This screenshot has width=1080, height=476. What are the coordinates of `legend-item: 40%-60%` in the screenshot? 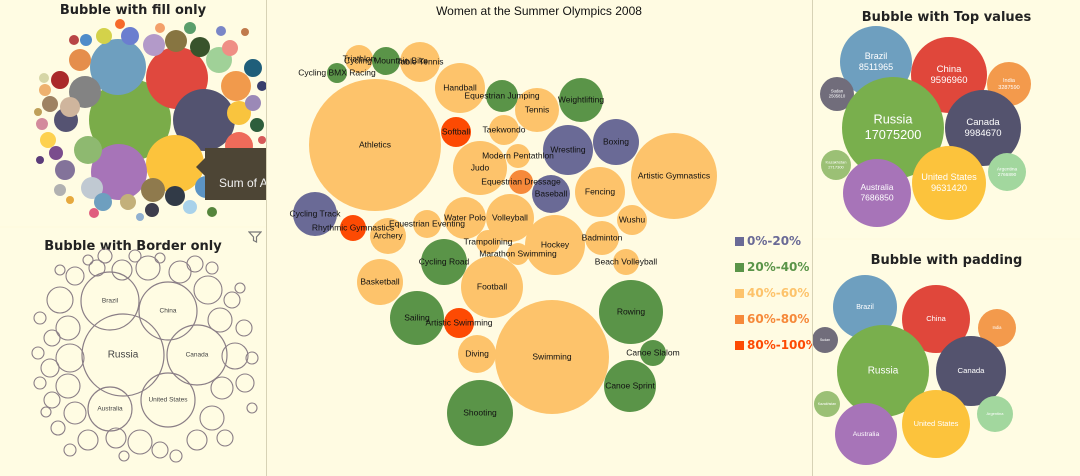 It's located at (776, 293).